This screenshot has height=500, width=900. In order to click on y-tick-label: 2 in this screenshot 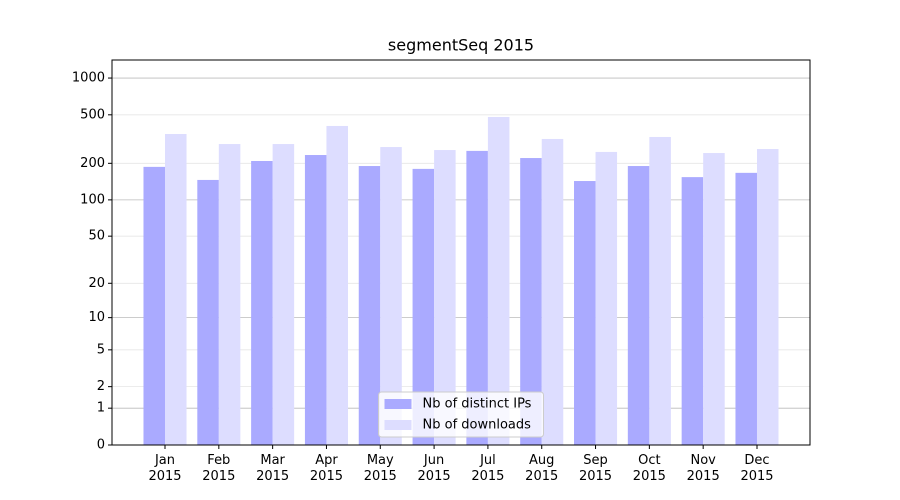, I will do `click(101, 386)`.